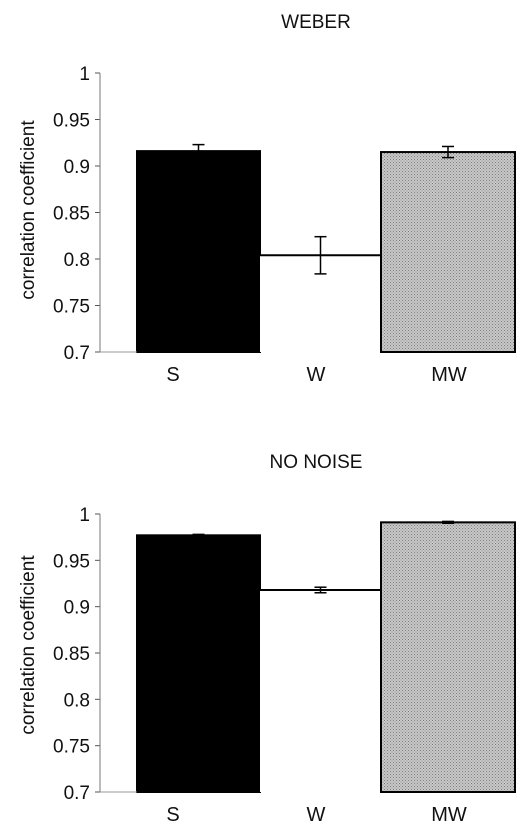 This screenshot has height=830, width=523. Describe the element at coordinates (320, 690) in the screenshot. I see `bar-W` at that location.